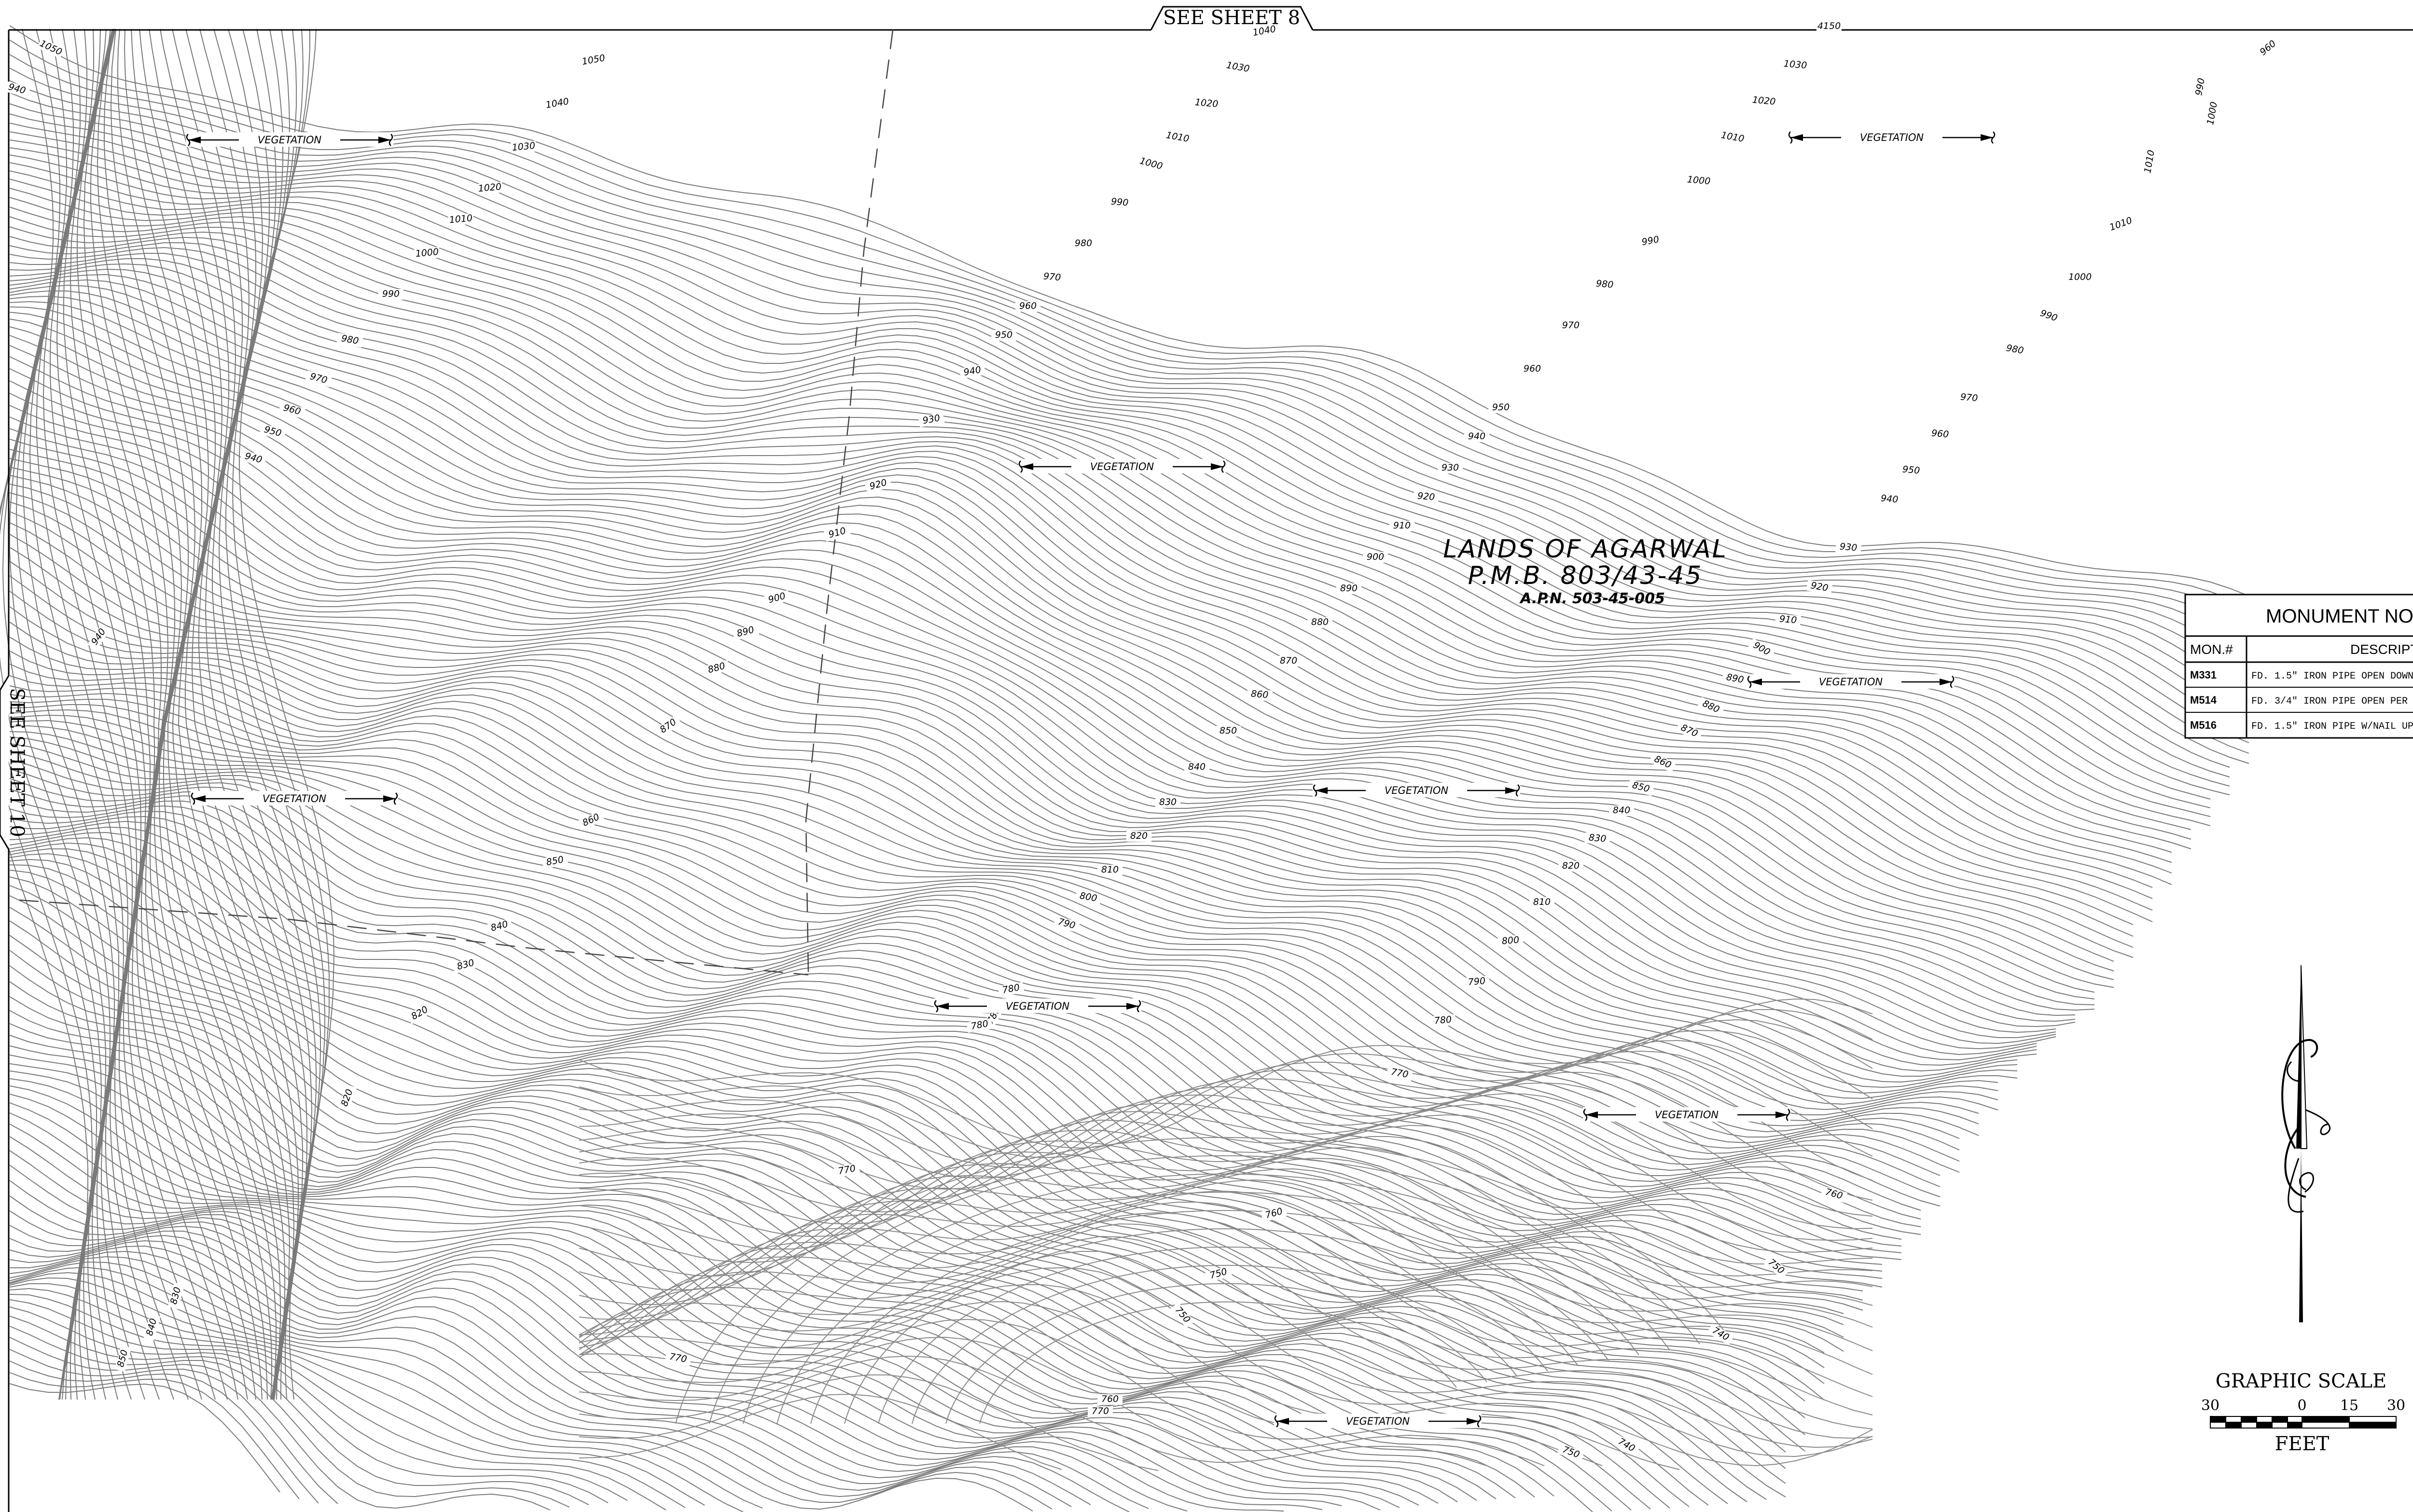  I want to click on monument-row-id: M331, so click(2203, 675).